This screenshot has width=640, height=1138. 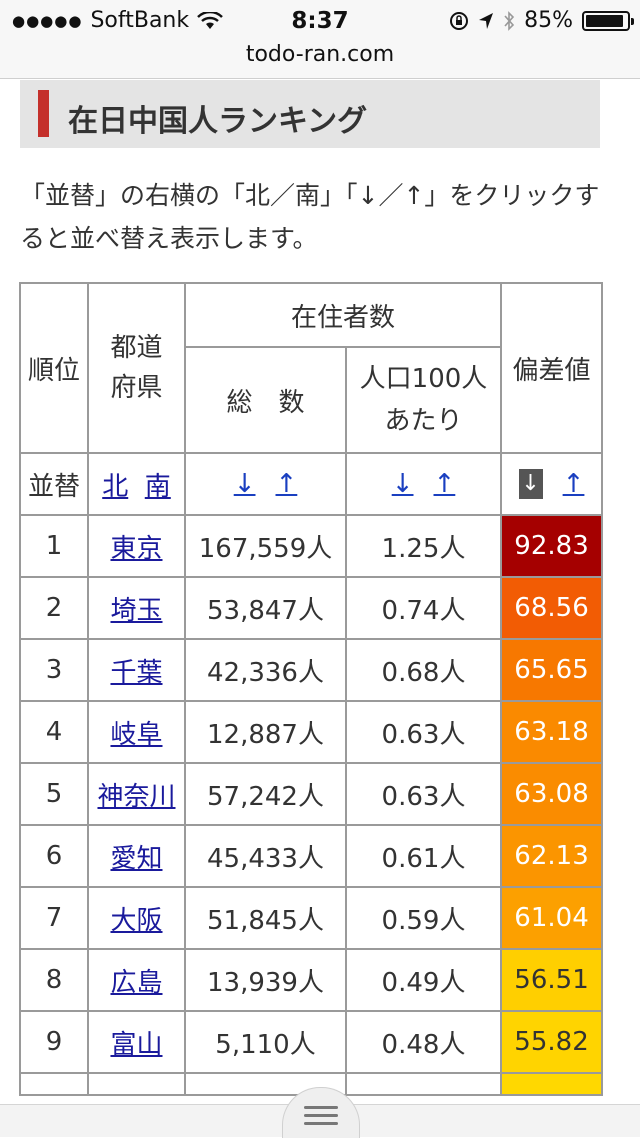 I want to click on deviation-cell: 62.13, so click(x=552, y=856).